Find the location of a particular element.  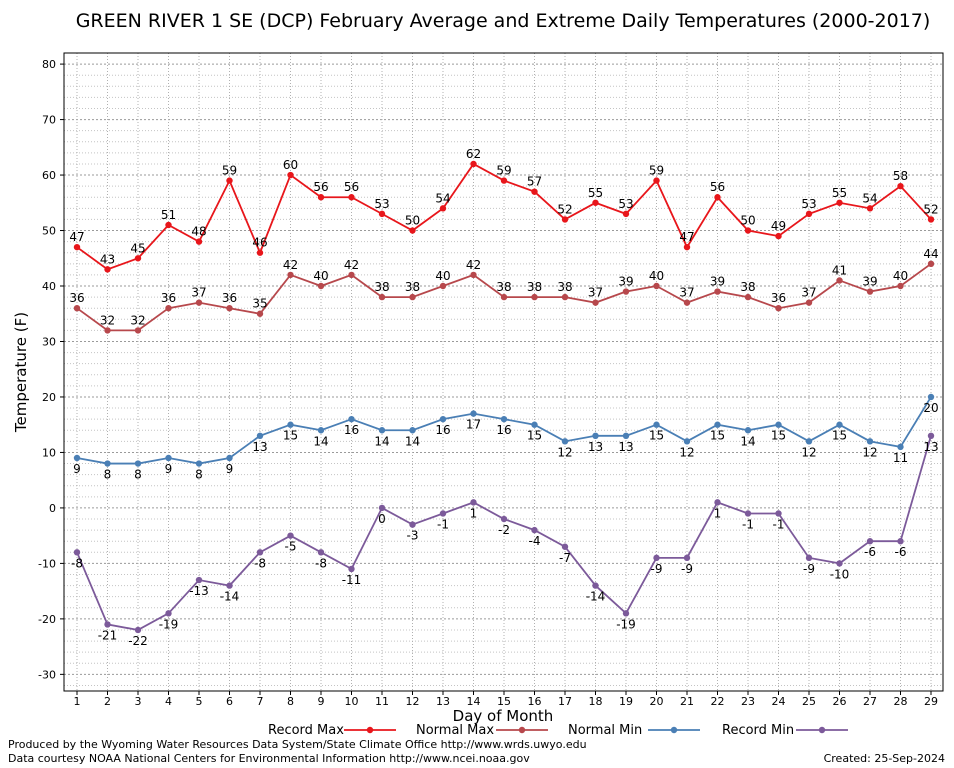

record-max-data-label: 60 is located at coordinates (290, 165).